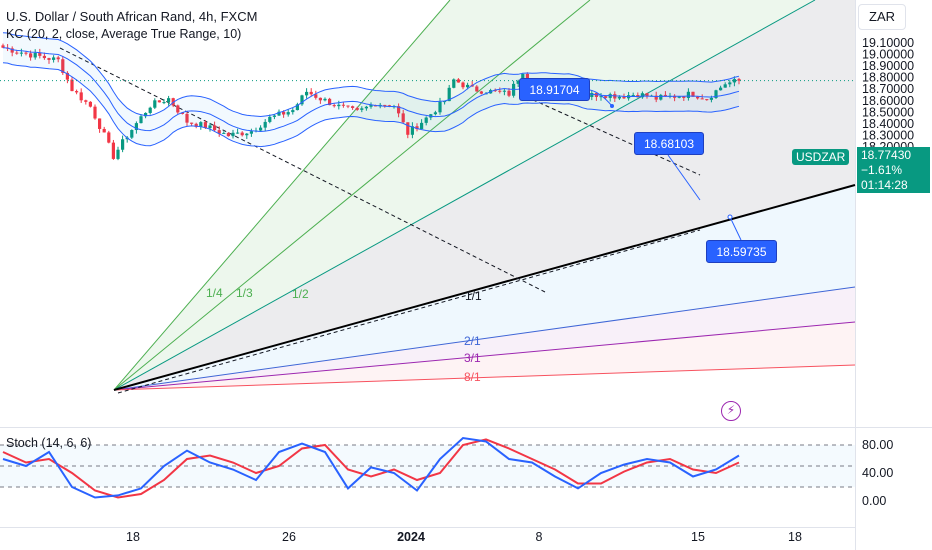 This screenshot has width=932, height=550. I want to click on price-tick-label: 18.50000, so click(888, 112).